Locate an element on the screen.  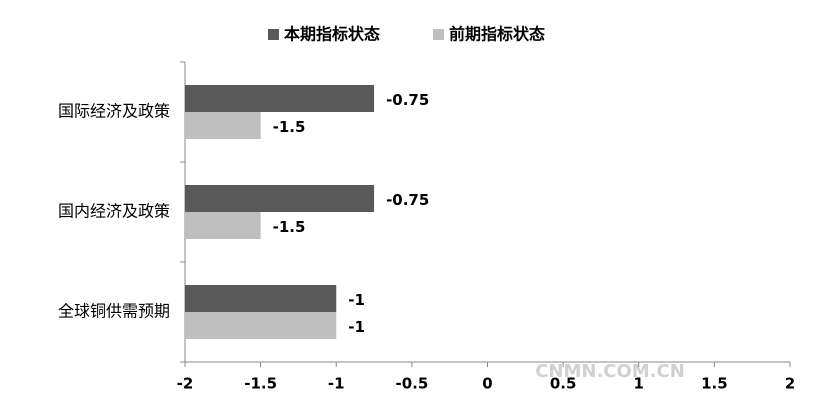
x-tick-label: -0.5 is located at coordinates (411, 384).